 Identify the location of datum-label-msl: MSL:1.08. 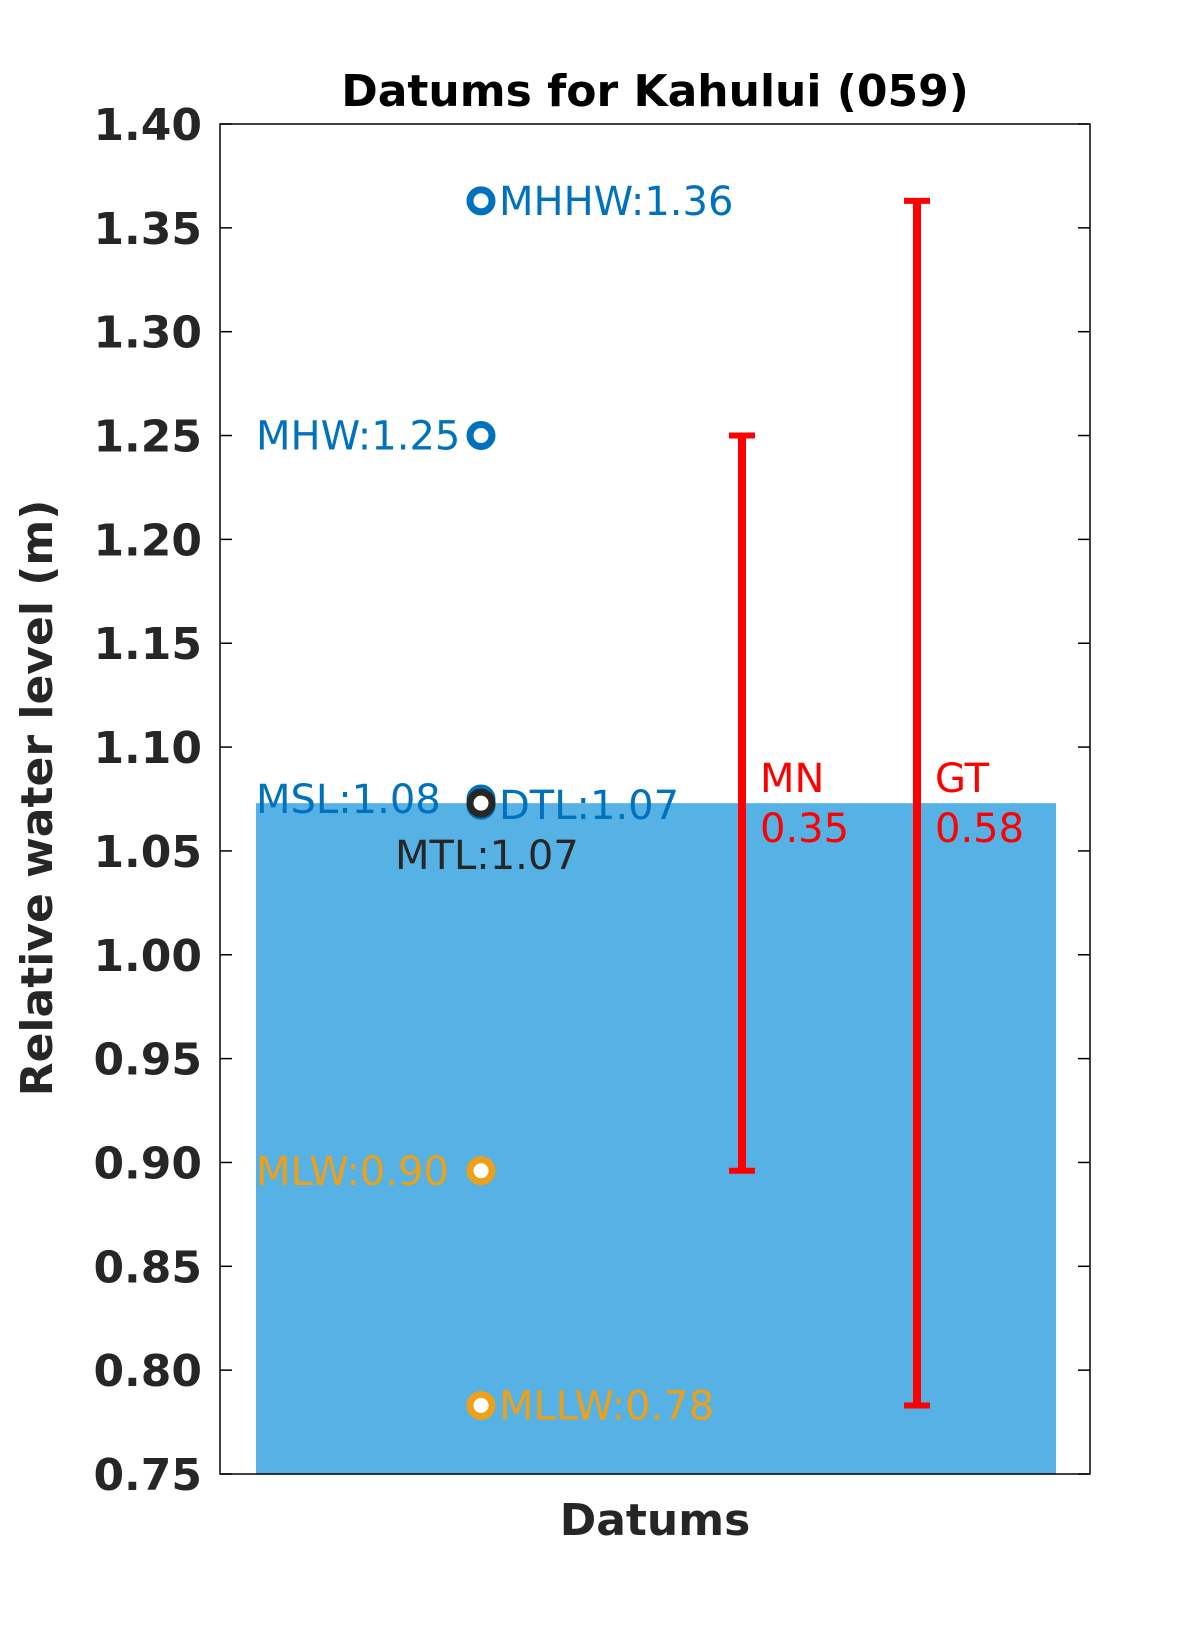
(348, 800).